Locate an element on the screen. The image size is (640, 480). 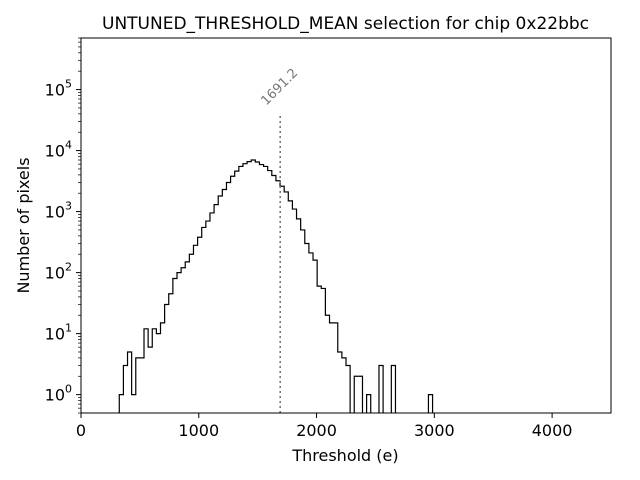
y-tick-label: 10⁵ is located at coordinates (58, 89).